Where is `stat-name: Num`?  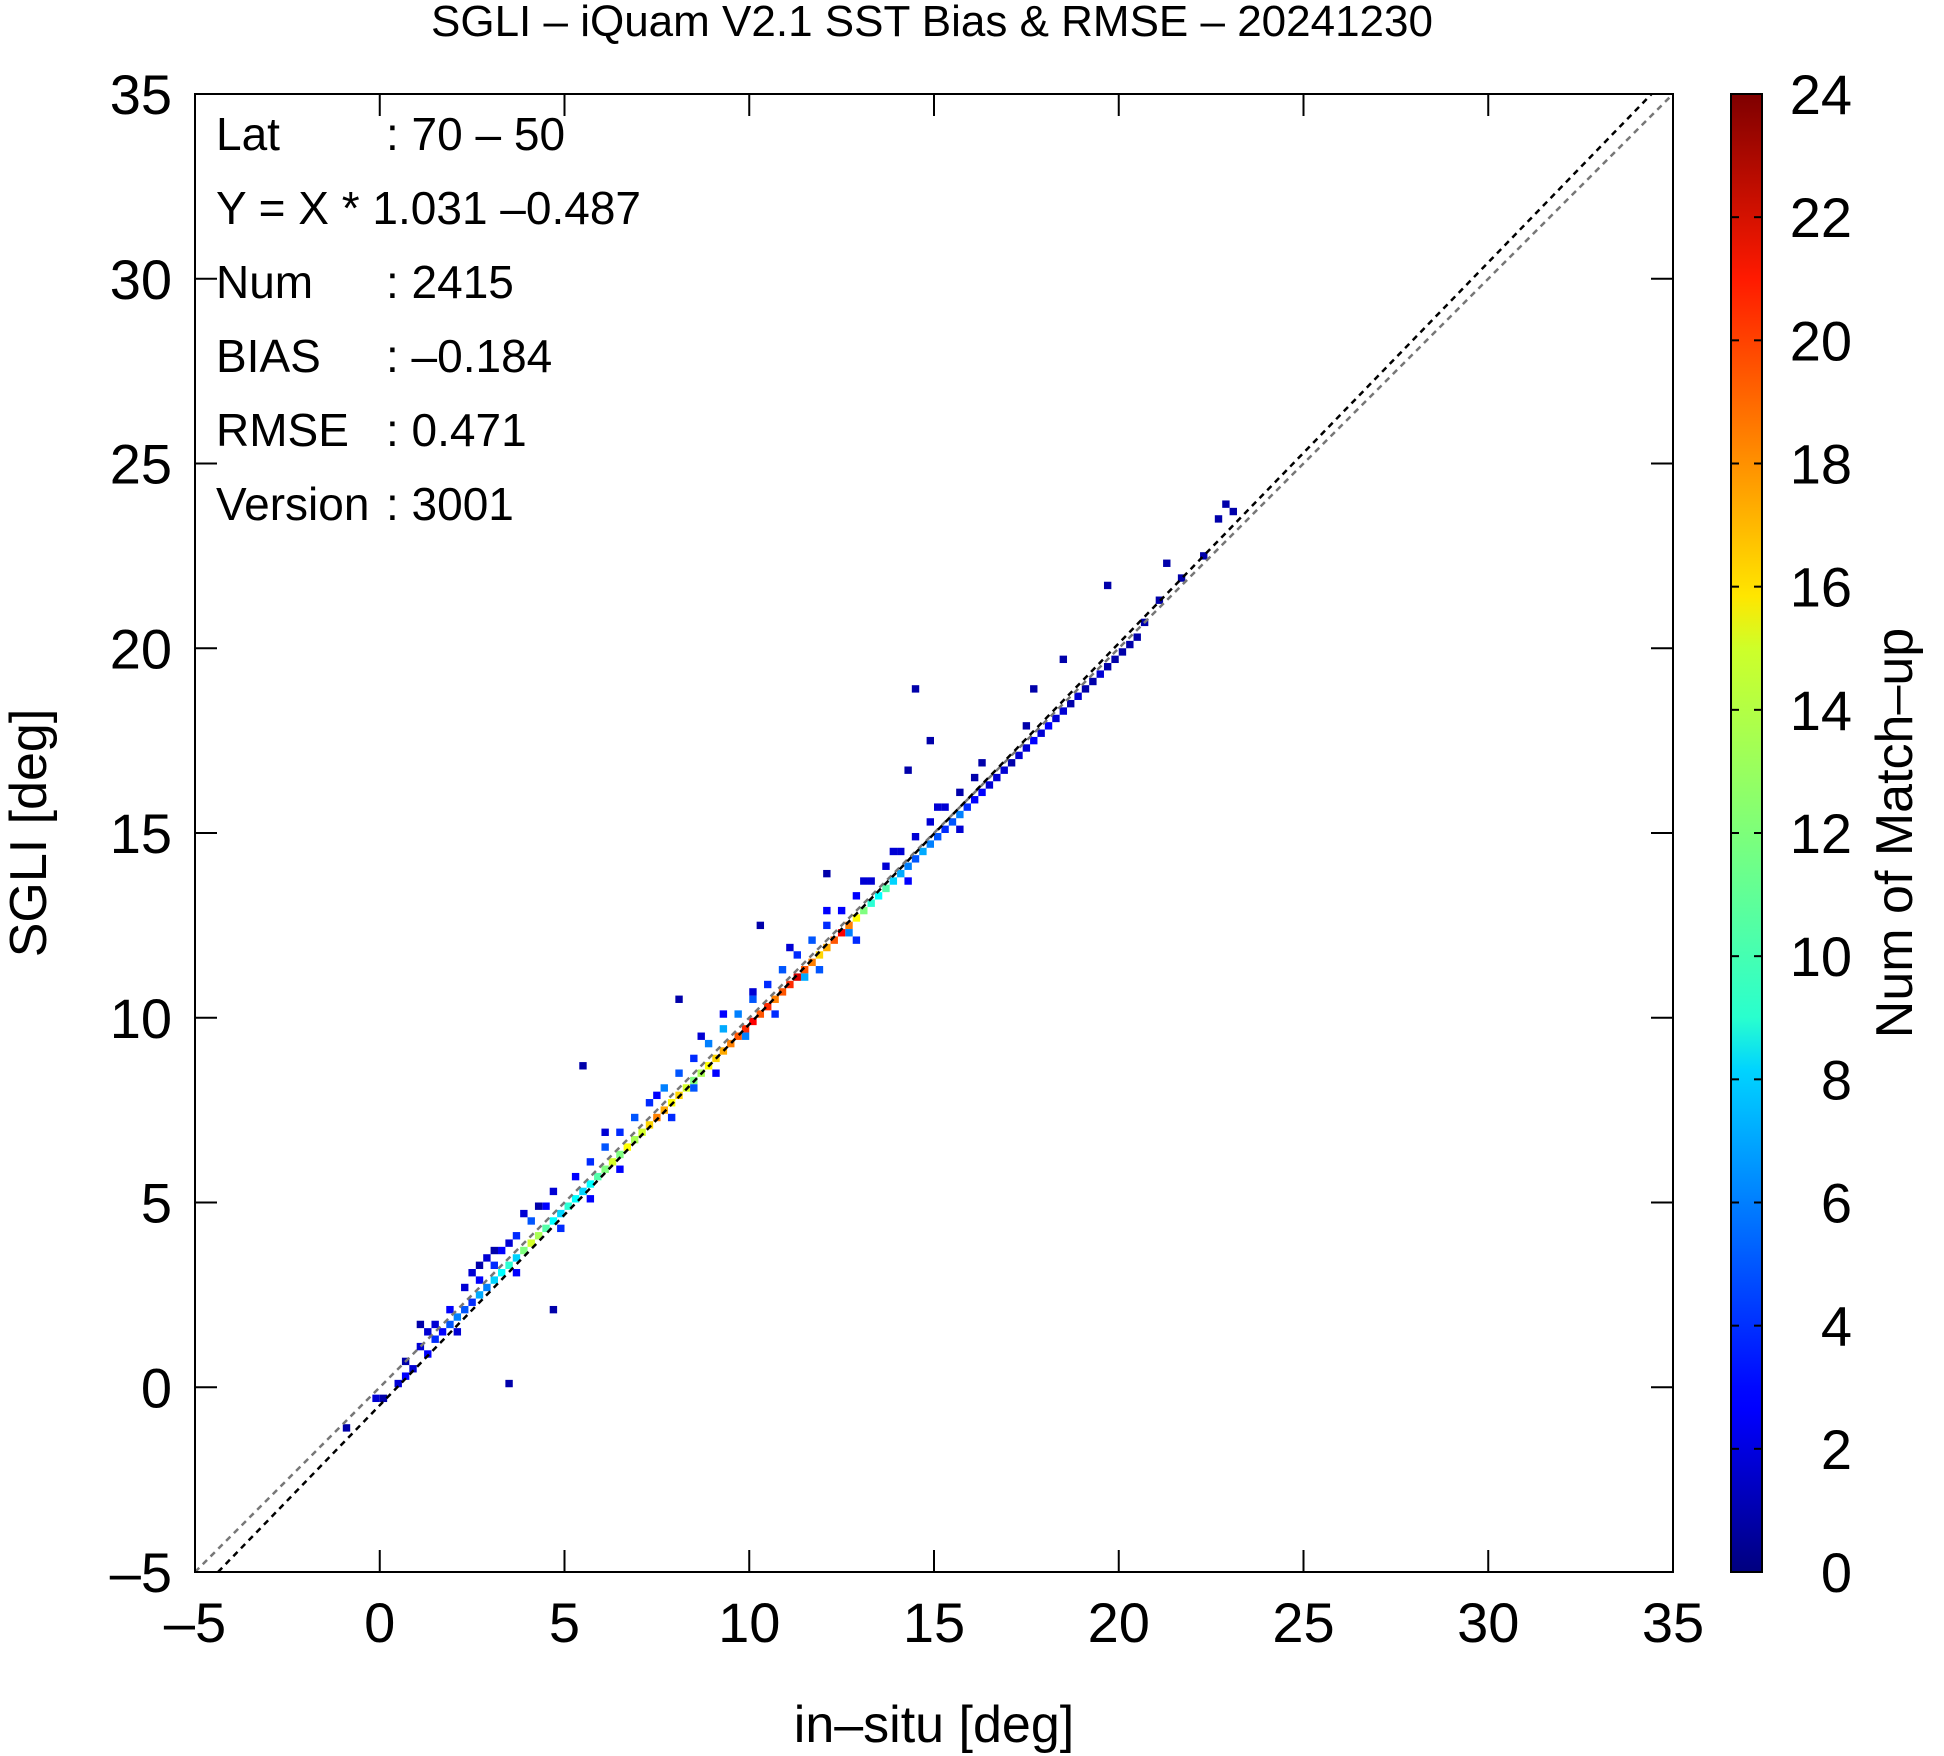
stat-name: Num is located at coordinates (264, 282).